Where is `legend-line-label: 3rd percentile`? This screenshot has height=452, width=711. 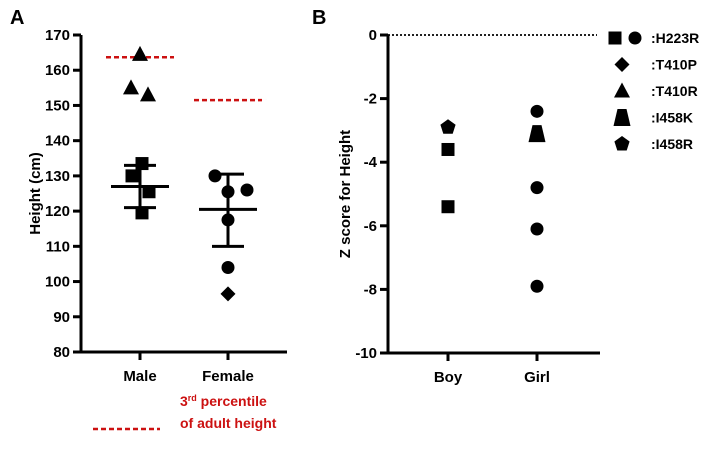 legend-line-label: 3rd percentile is located at coordinates (223, 401).